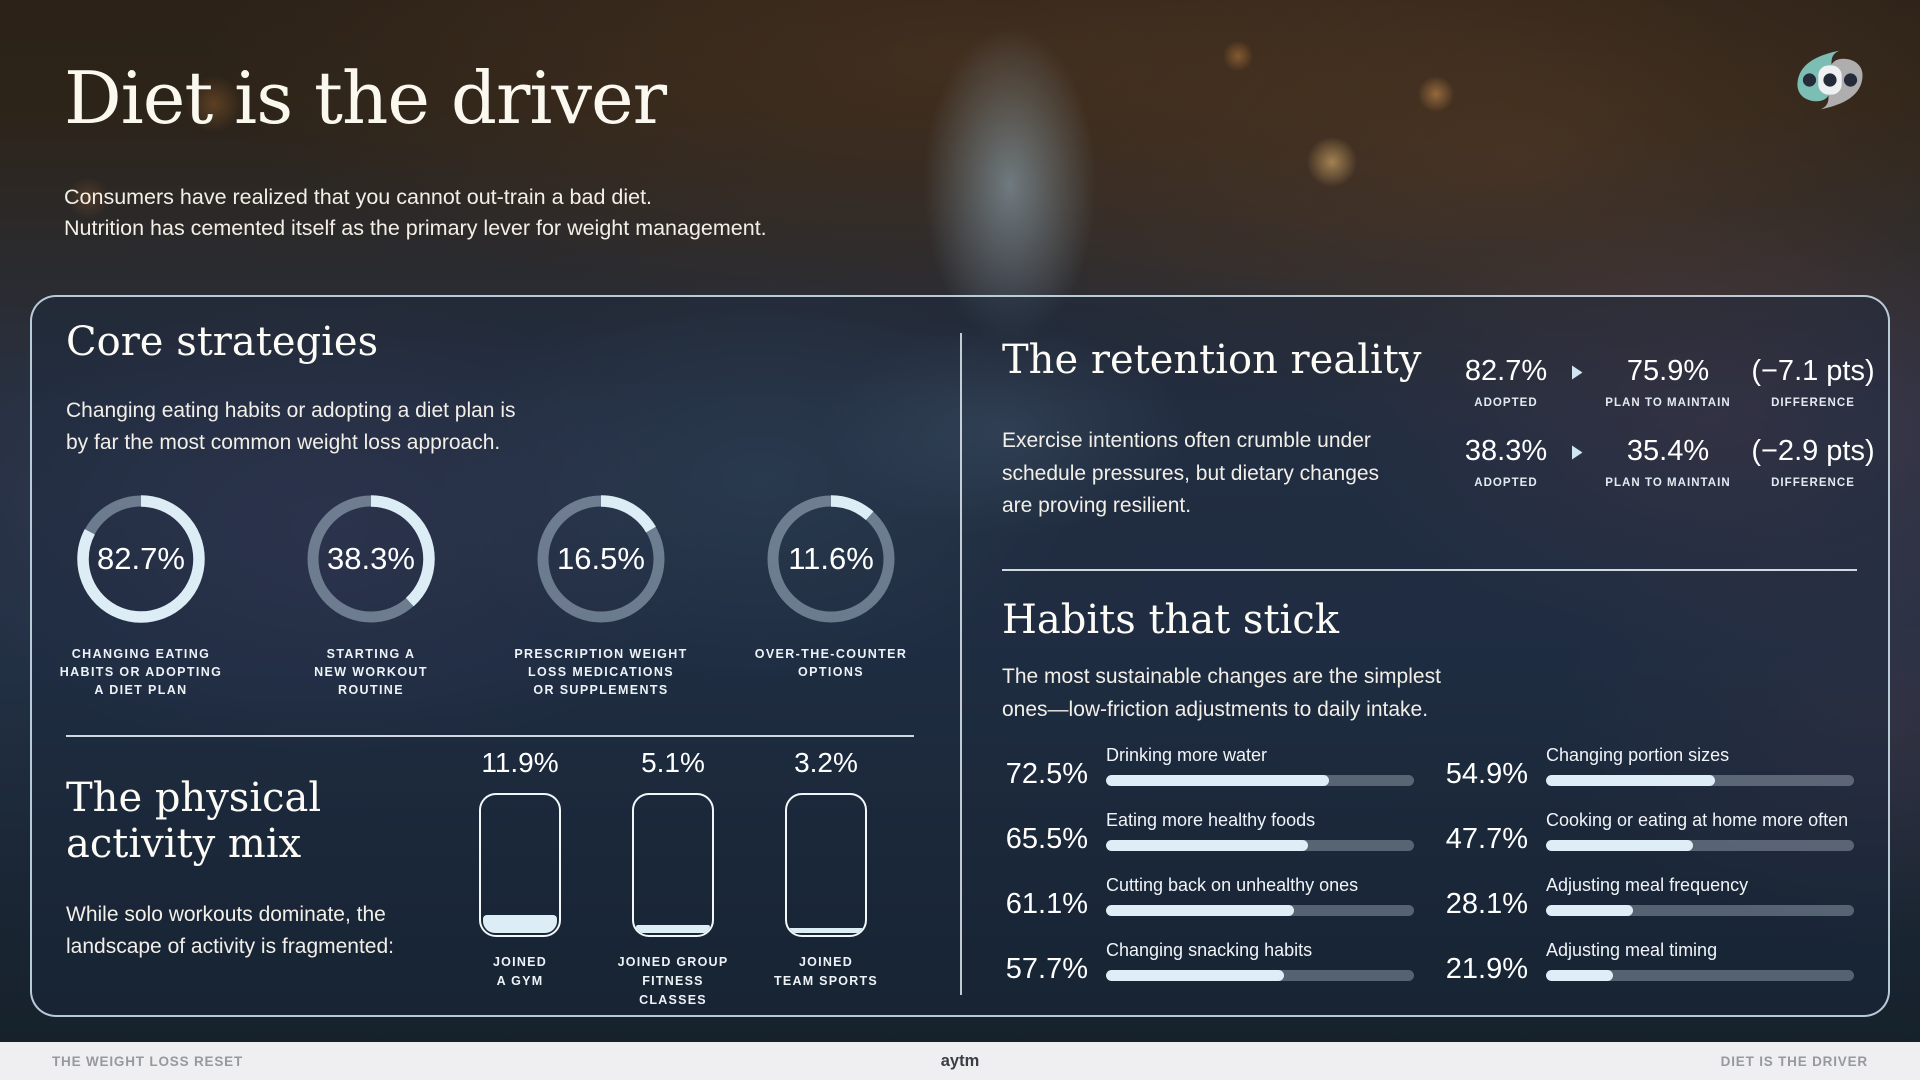  What do you see at coordinates (826, 762) in the screenshot?
I see `activity-bar-value: 3.2%` at bounding box center [826, 762].